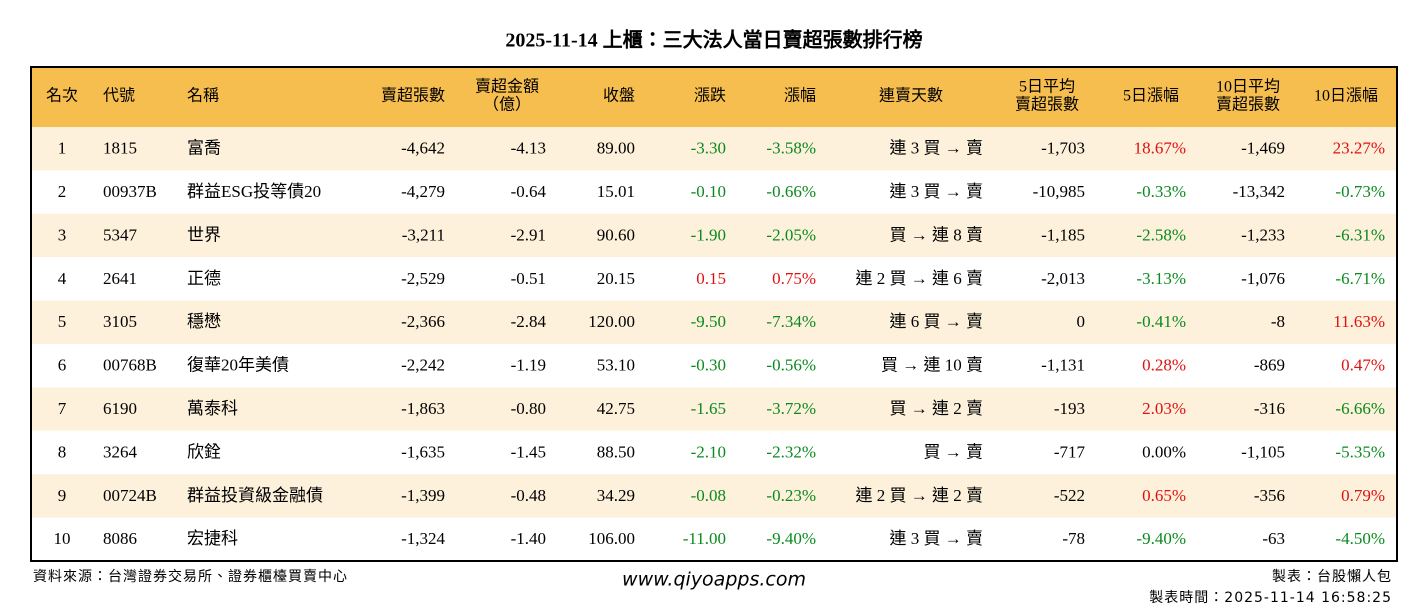  What do you see at coordinates (713, 40) in the screenshot?
I see `title: 2025-11-14 上櫃：三大法人當日賣超張數排行榜` at bounding box center [713, 40].